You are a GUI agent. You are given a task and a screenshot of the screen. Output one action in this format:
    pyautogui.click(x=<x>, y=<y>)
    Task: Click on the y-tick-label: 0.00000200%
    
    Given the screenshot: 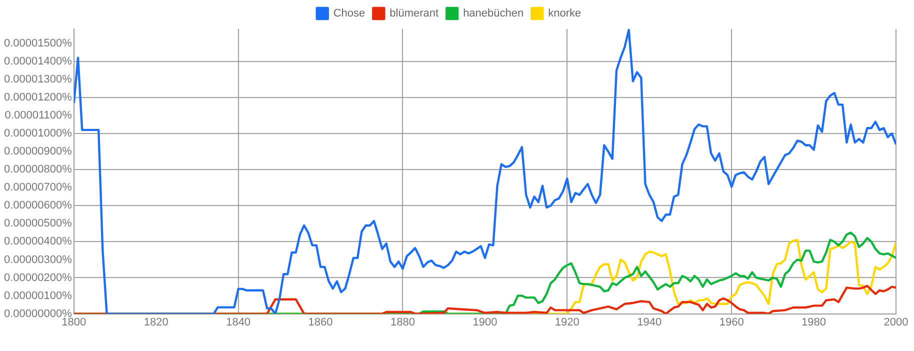 What is the action you would take?
    pyautogui.click(x=38, y=278)
    